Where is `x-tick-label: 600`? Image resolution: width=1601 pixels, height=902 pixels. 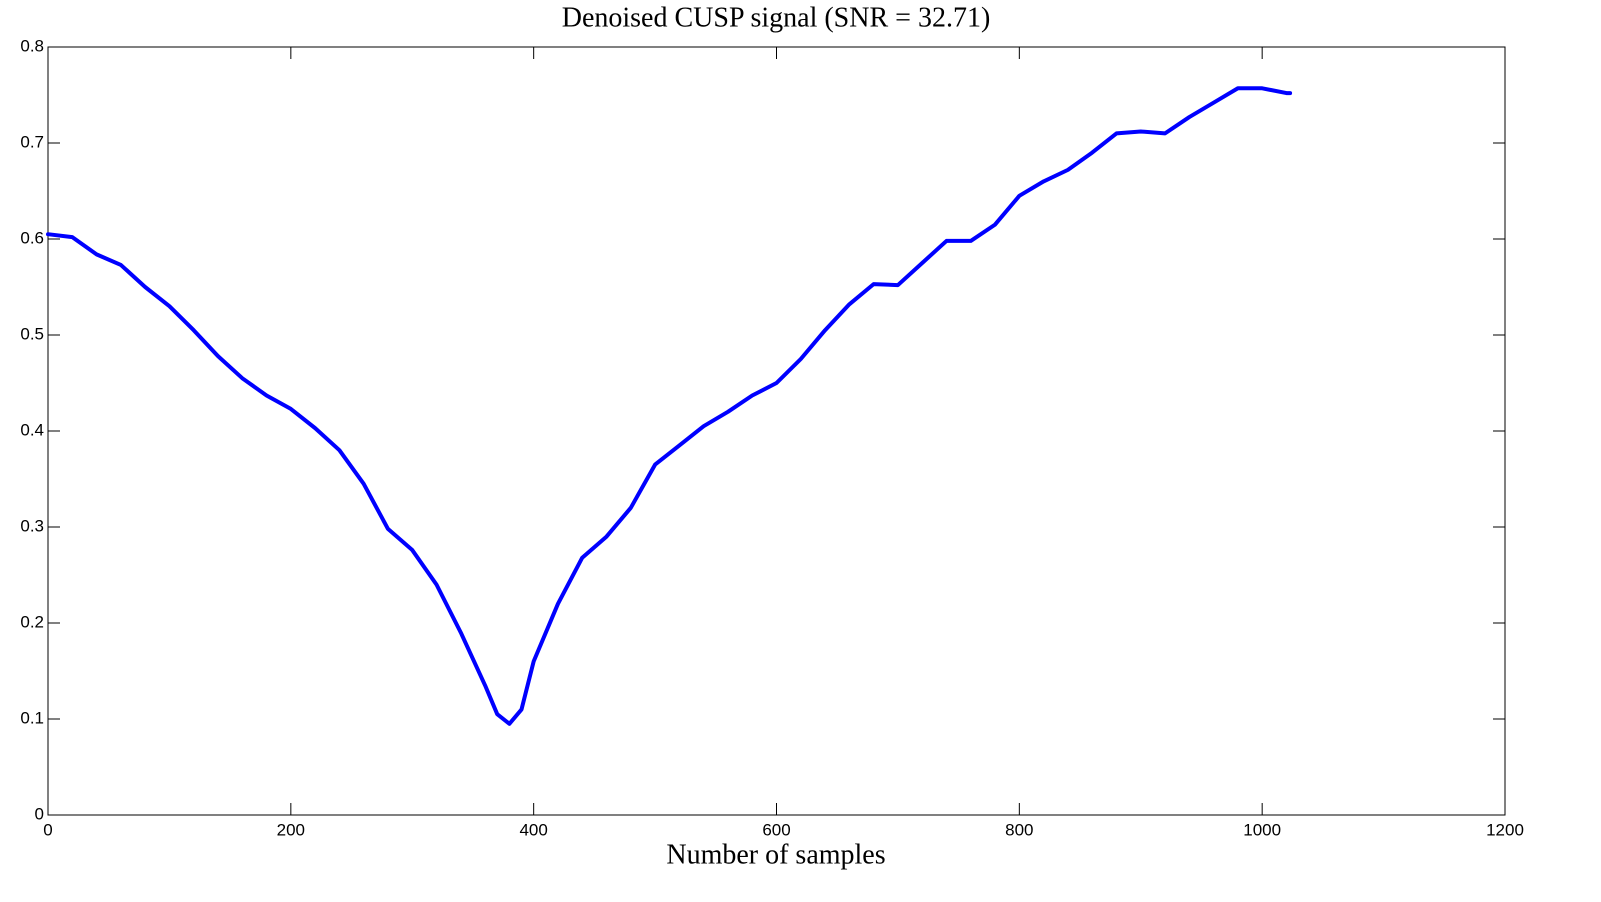
x-tick-label: 600 is located at coordinates (776, 829).